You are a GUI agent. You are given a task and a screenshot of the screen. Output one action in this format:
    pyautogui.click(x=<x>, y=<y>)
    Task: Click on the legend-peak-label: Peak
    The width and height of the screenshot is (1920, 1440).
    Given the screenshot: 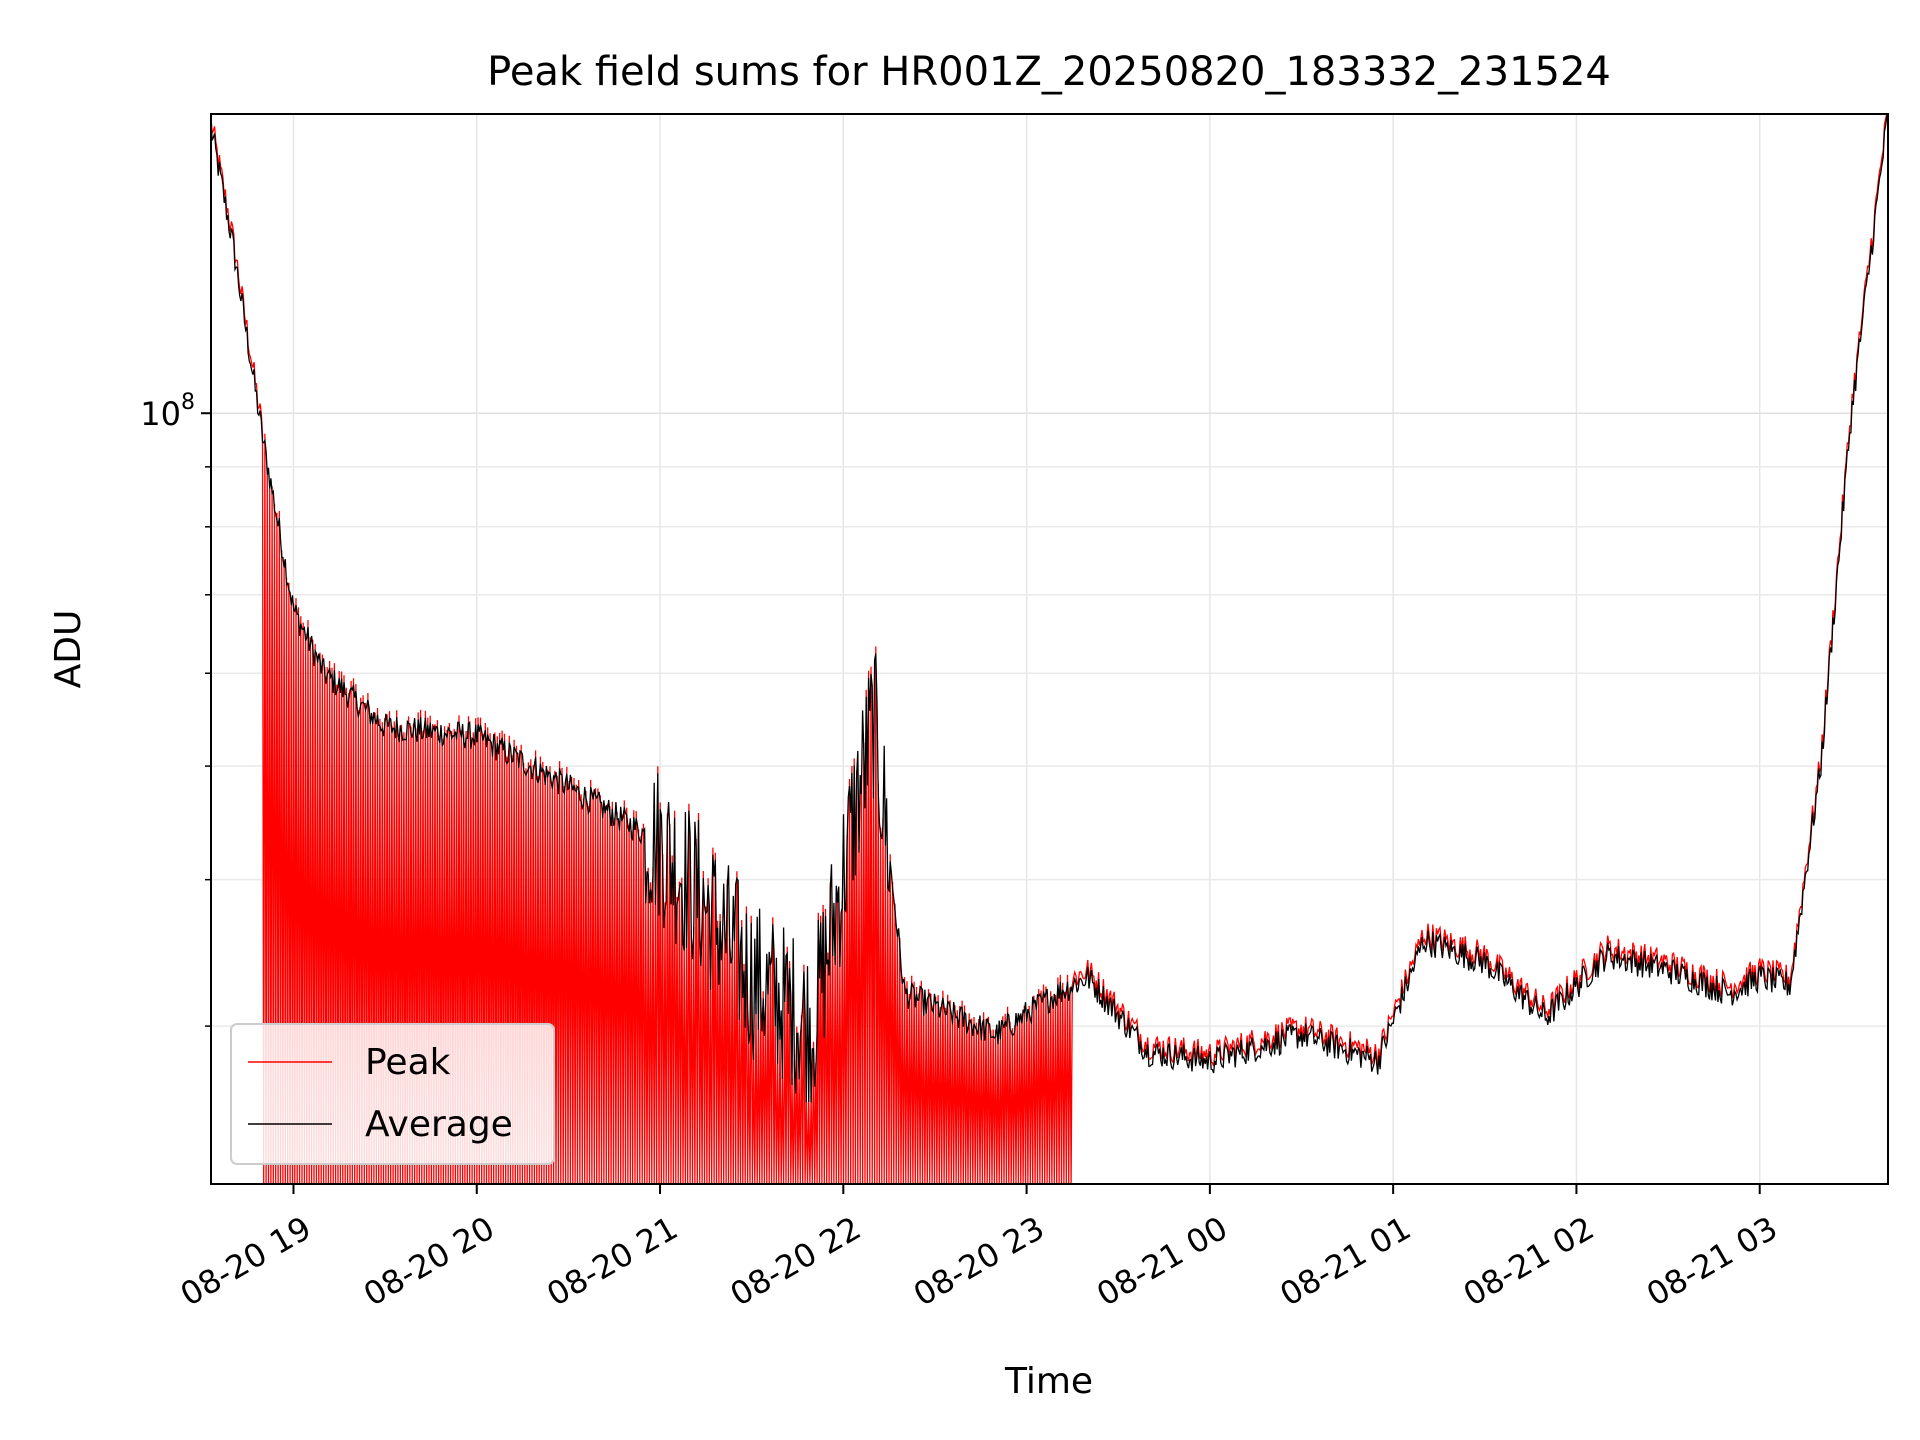 What is the action you would take?
    pyautogui.click(x=408, y=1062)
    